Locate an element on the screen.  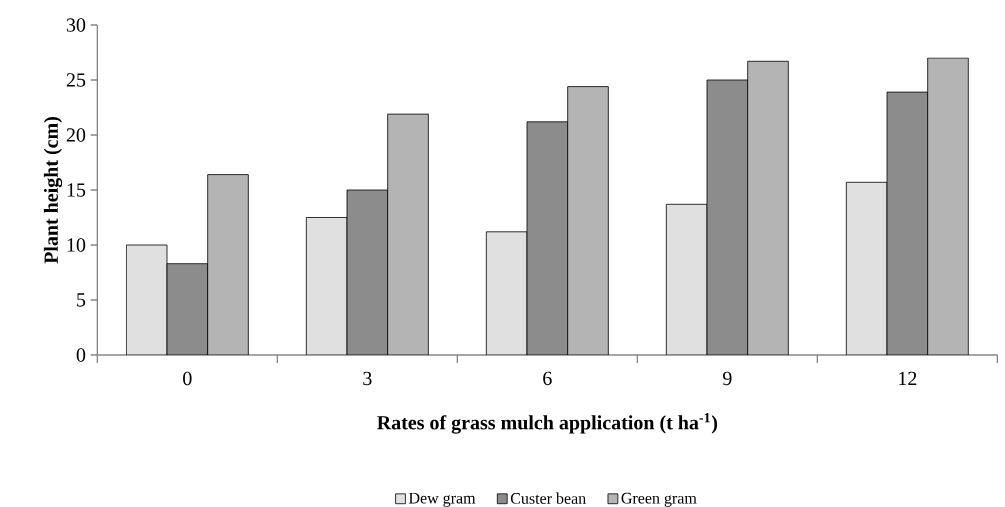
x-tick-label: 12 is located at coordinates (908, 378).